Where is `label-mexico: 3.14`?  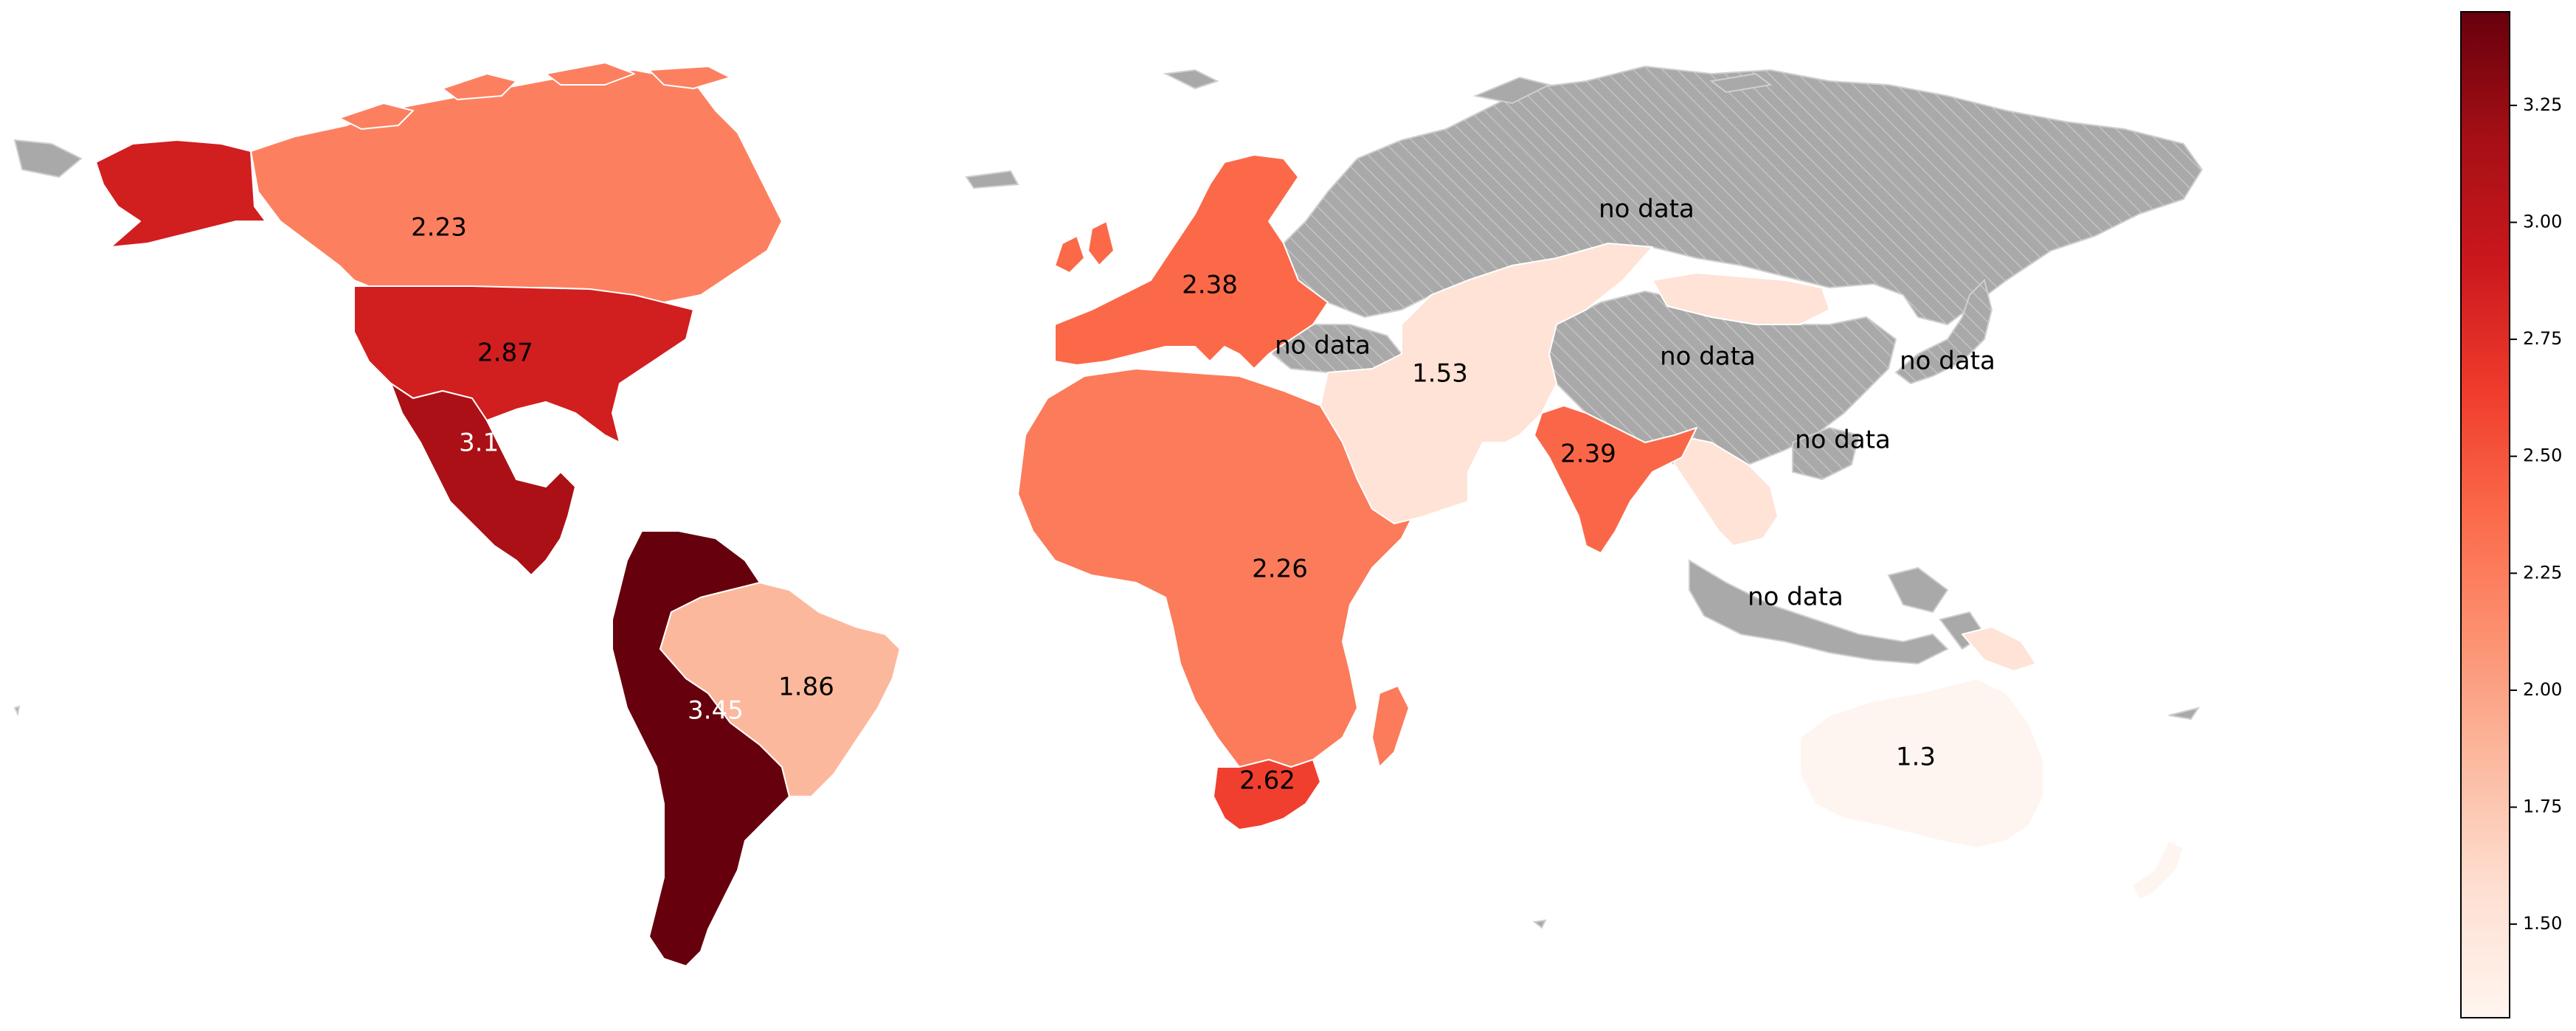
label-mexico: 3.14 is located at coordinates (487, 443).